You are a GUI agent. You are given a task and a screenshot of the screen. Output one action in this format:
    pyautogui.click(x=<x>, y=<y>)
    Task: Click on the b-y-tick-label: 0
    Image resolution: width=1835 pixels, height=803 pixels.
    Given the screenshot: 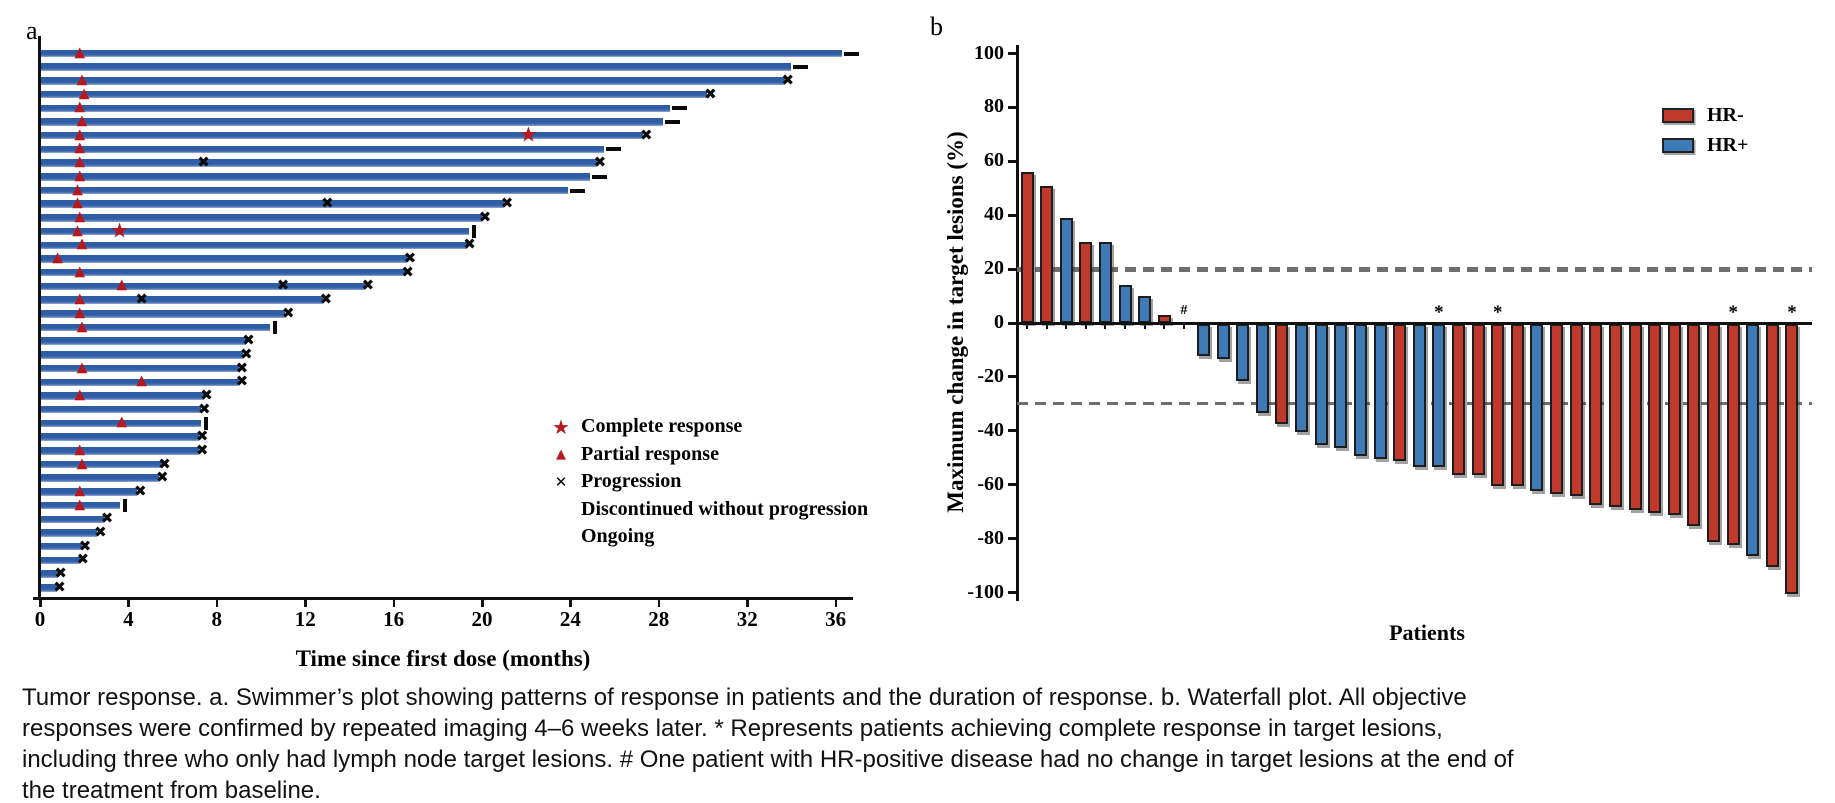 What is the action you would take?
    pyautogui.click(x=999, y=322)
    